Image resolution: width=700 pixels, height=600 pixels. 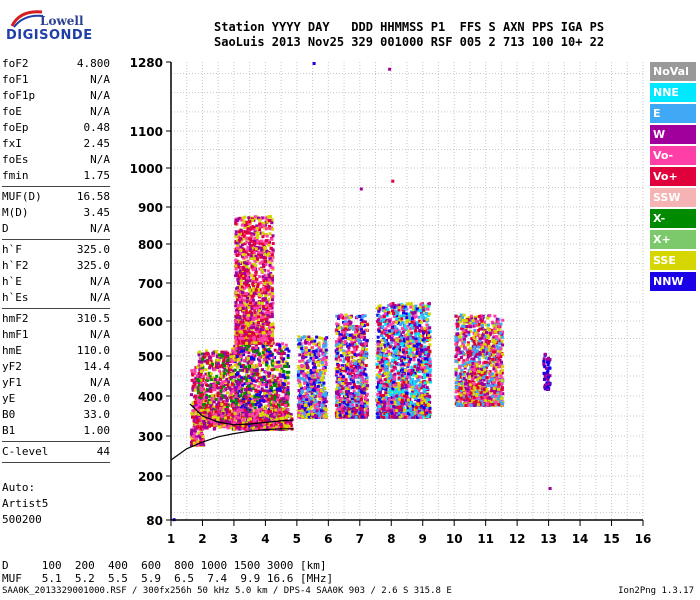 What do you see at coordinates (673, 219) in the screenshot?
I see `legend-item-x: X-` at bounding box center [673, 219].